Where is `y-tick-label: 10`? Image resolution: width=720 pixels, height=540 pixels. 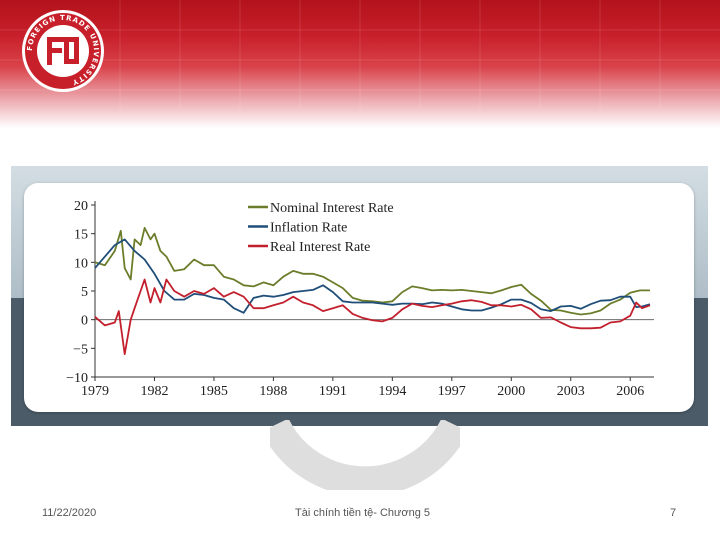
y-tick-label: 10 is located at coordinates (81, 263).